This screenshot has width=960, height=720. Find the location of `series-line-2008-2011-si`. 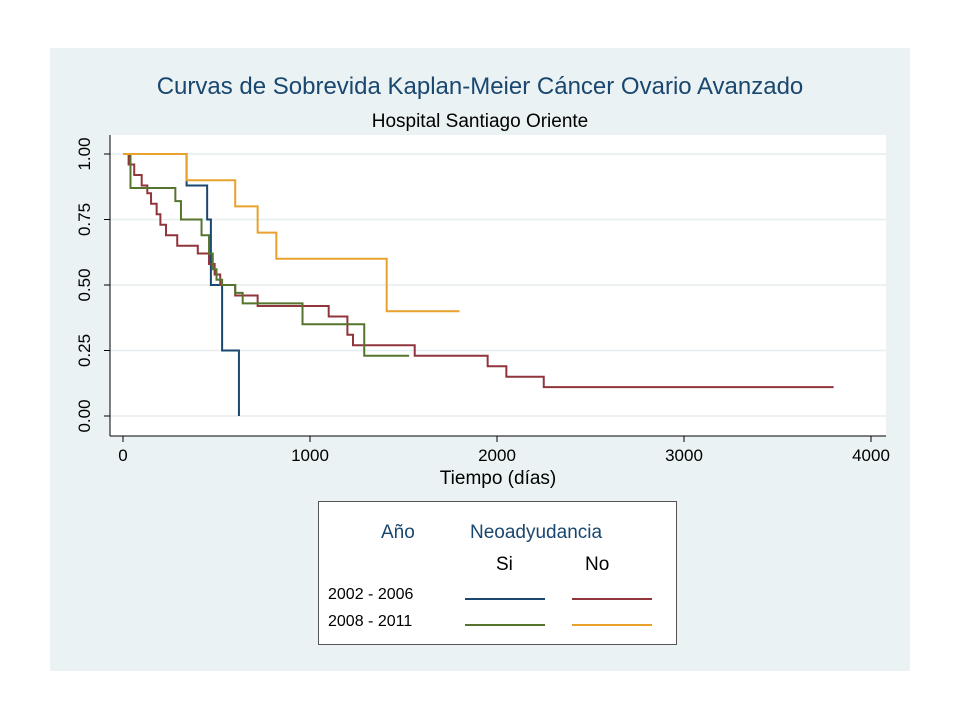

series-line-2008-2011-si is located at coordinates (266, 255).